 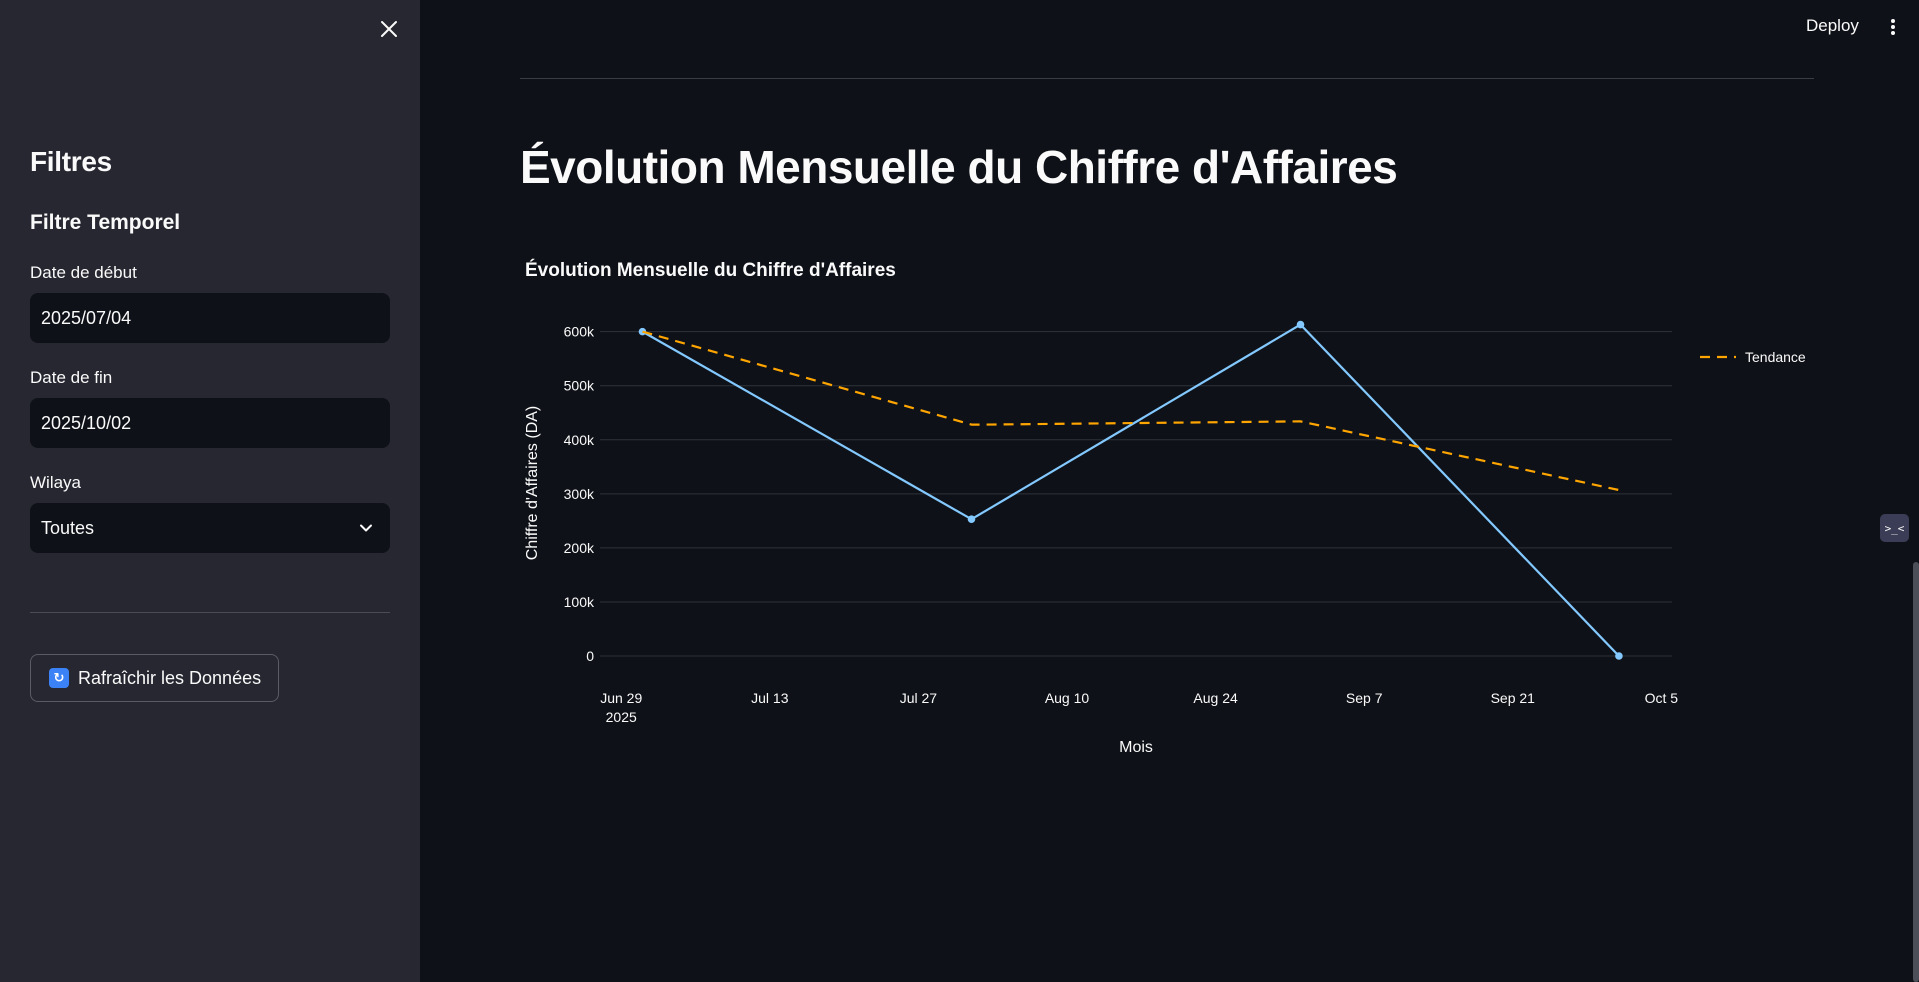 What do you see at coordinates (1832, 25) in the screenshot?
I see `deploy-button: Deploy` at bounding box center [1832, 25].